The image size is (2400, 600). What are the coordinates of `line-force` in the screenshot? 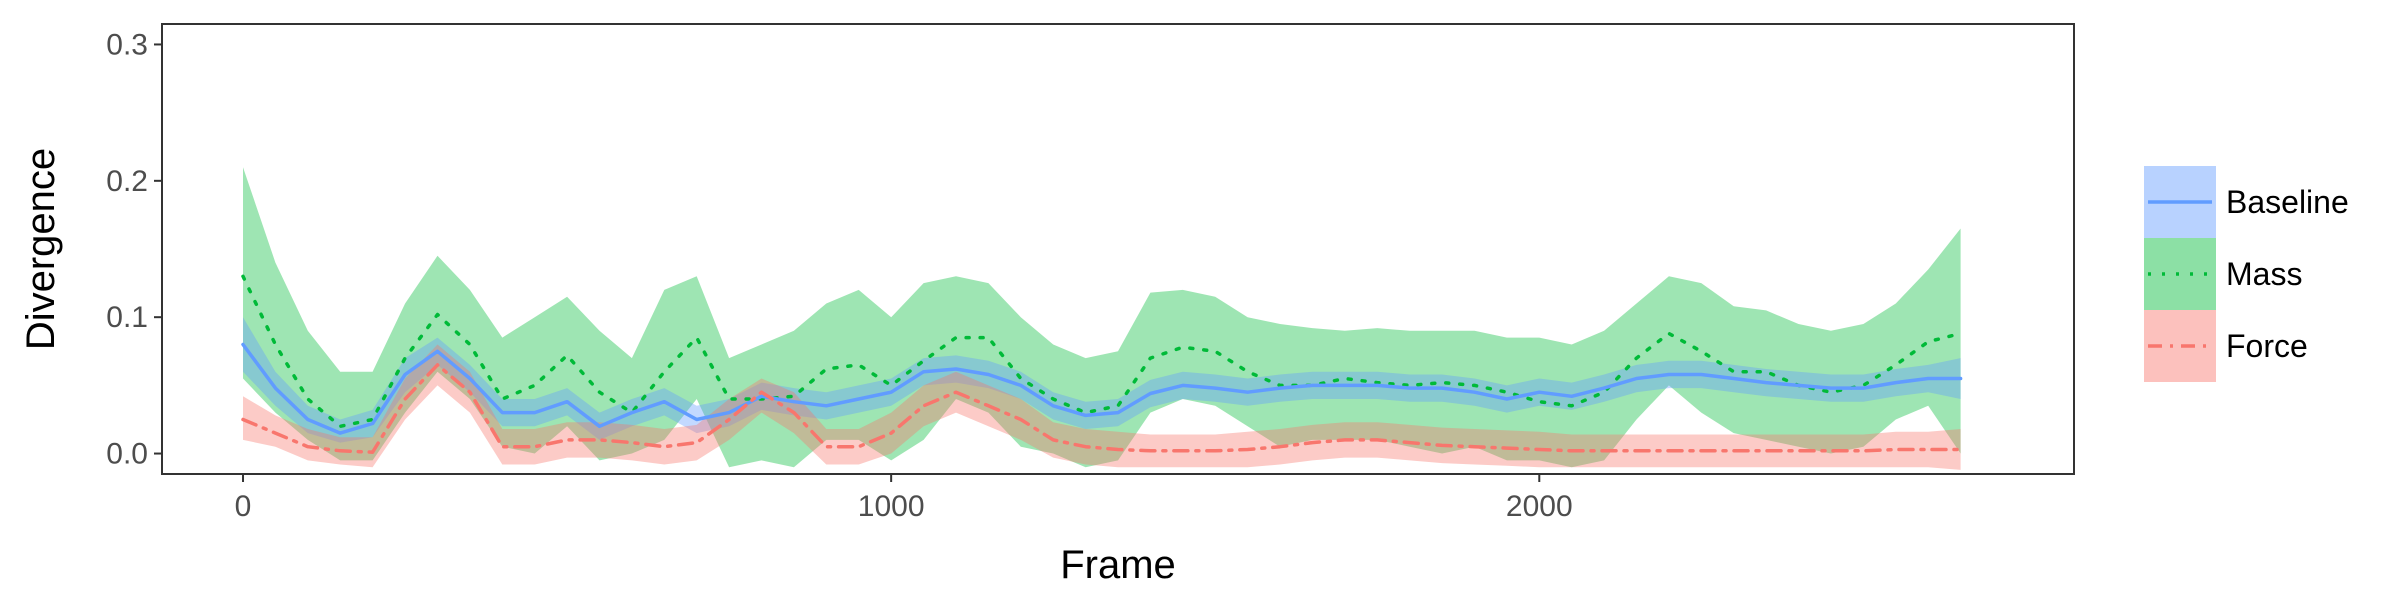 It's located at (1102, 408).